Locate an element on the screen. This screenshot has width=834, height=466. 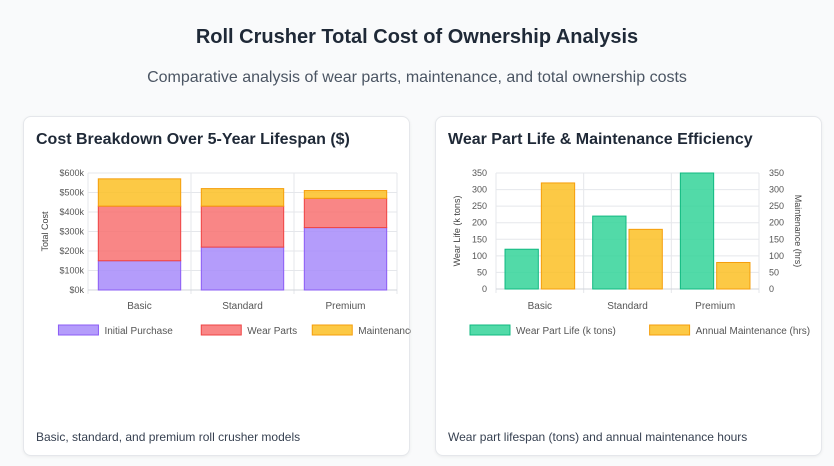
y-tick-label: $0k is located at coordinates (76, 290).